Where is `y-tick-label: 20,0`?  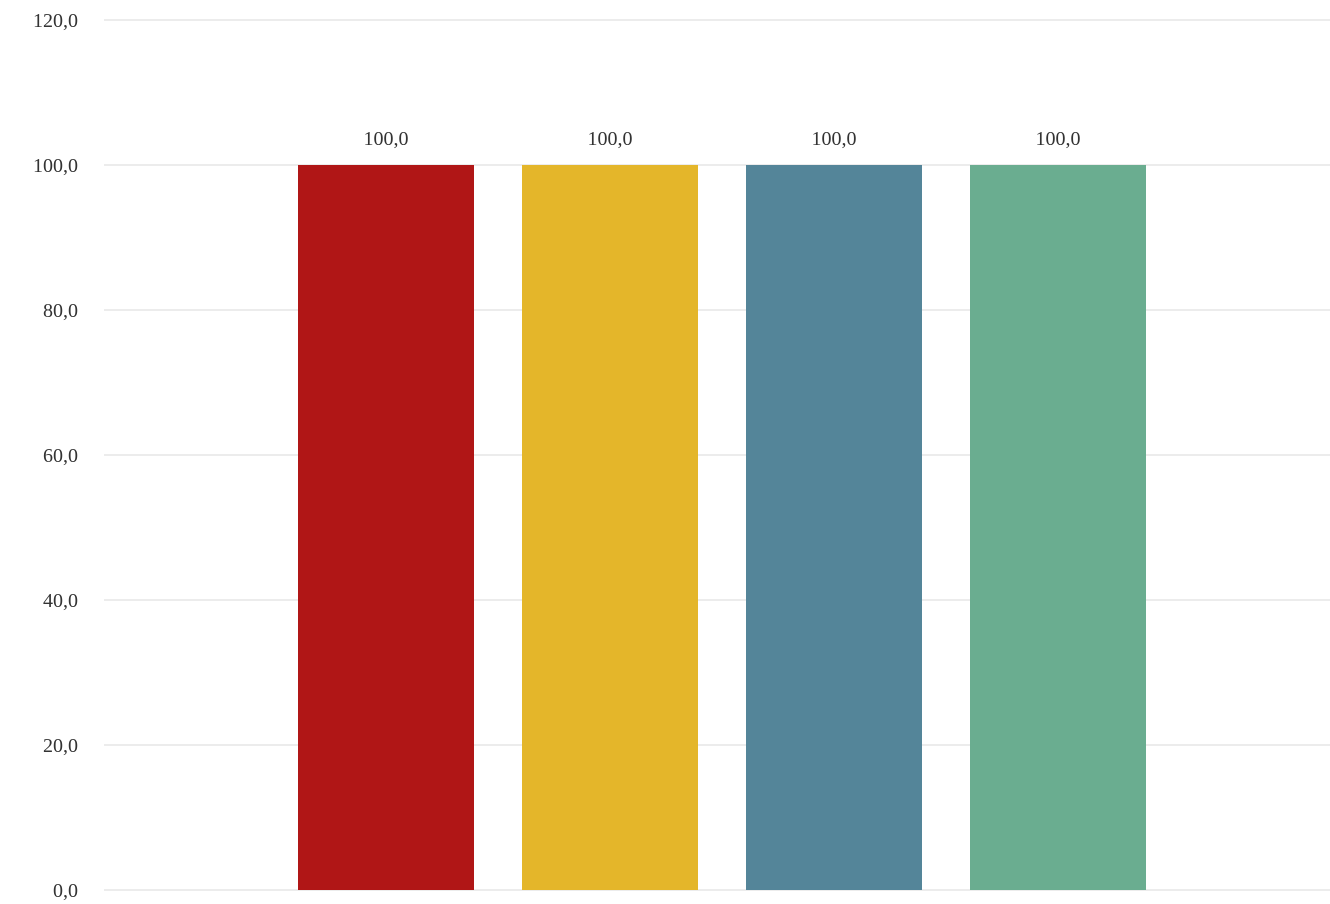 y-tick-label: 20,0 is located at coordinates (60, 746).